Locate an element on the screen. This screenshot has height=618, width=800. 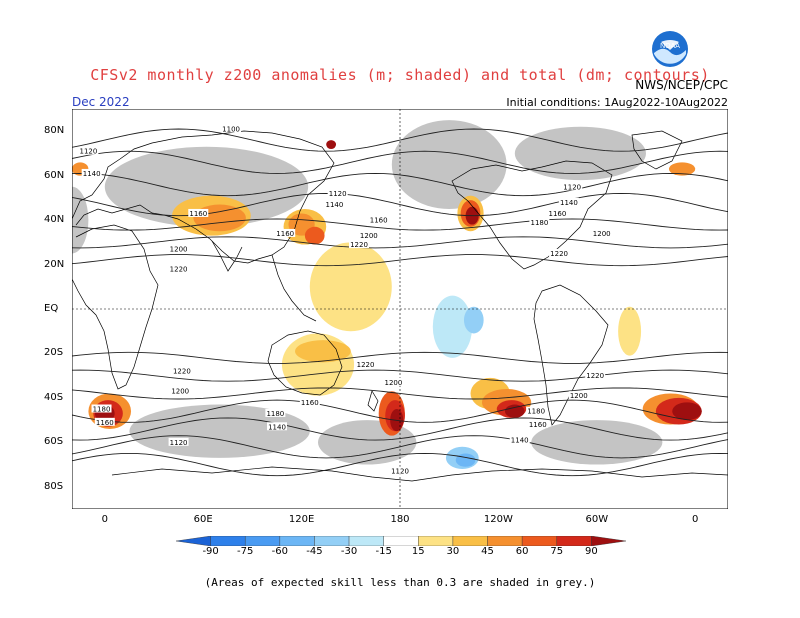
lat-tick-label: 80S is located at coordinates (54, 486).